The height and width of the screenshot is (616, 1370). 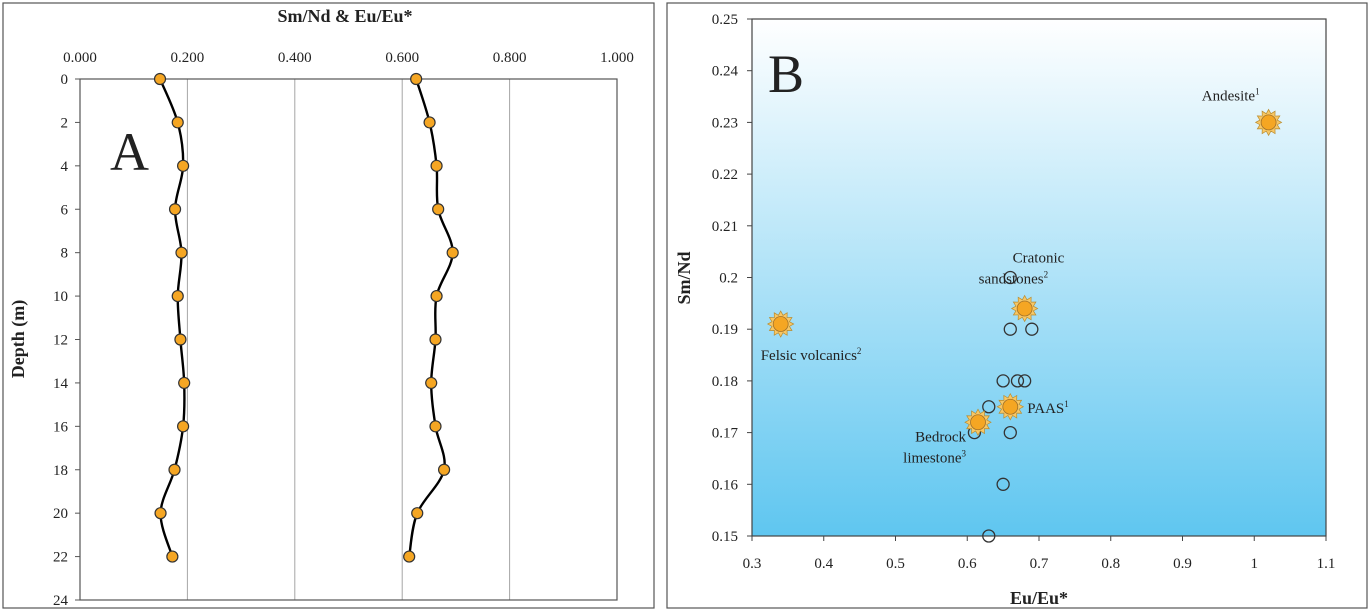 I want to click on y-tick-label: 0.25, so click(x=725, y=20).